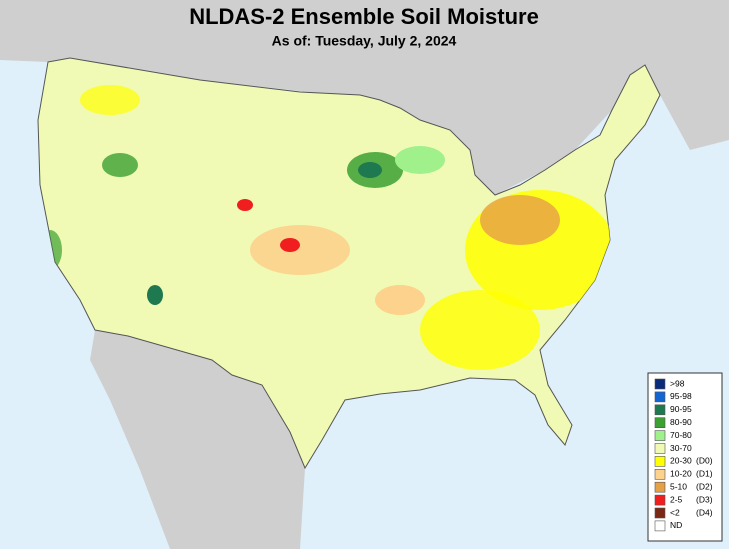 The image size is (729, 554). I want to click on legend-label: >98, so click(677, 383).